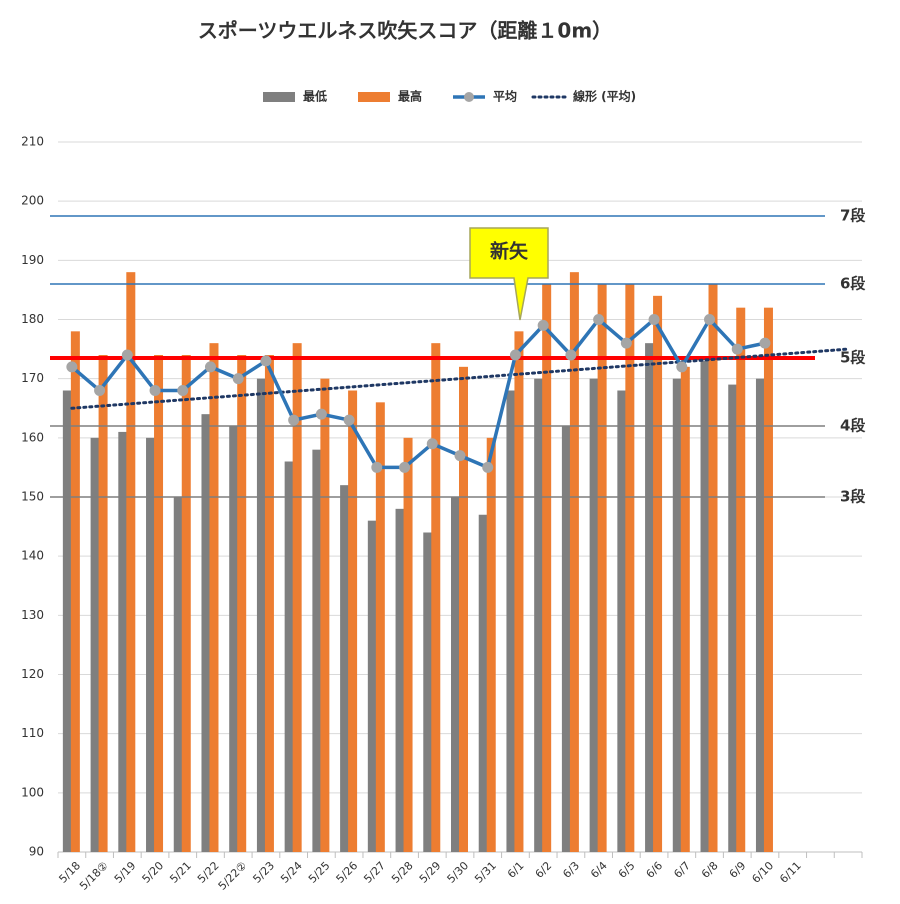  Describe the element at coordinates (509, 274) in the screenshot. I see `callout` at that location.